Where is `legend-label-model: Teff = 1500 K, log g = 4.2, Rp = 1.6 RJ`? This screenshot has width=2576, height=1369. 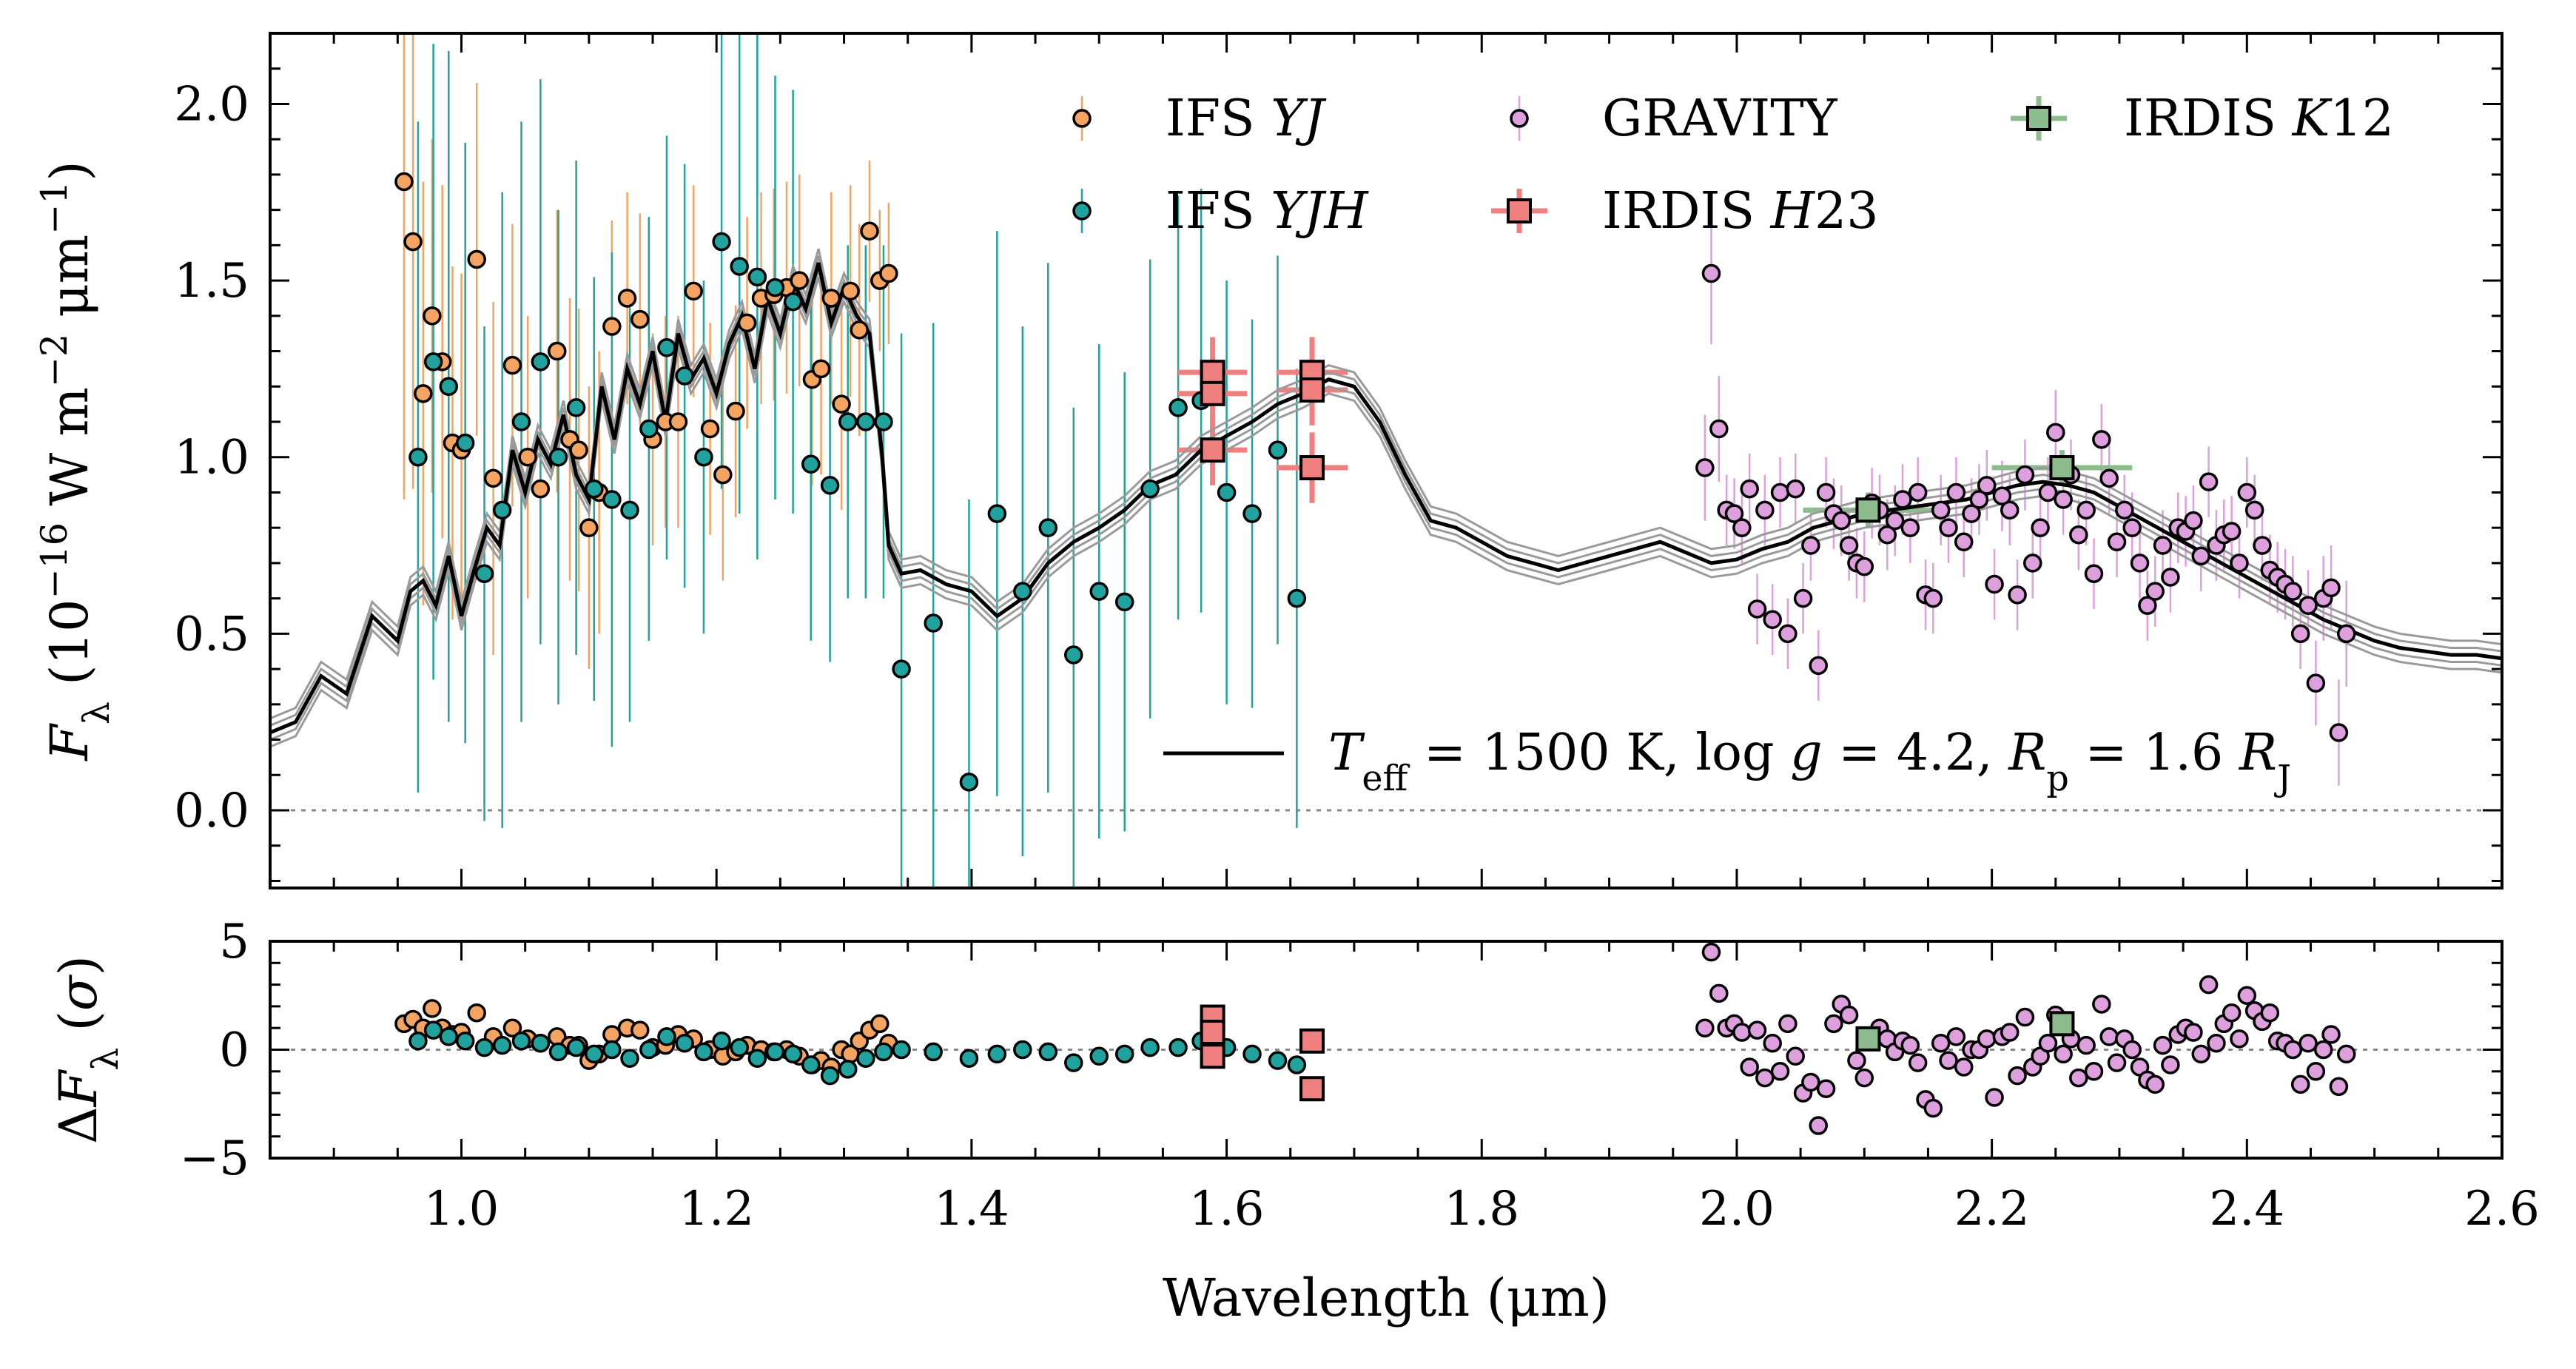 legend-label-model: Teff = 1500 K, log g = 4.2, Rp = 1.6 RJ is located at coordinates (1809, 761).